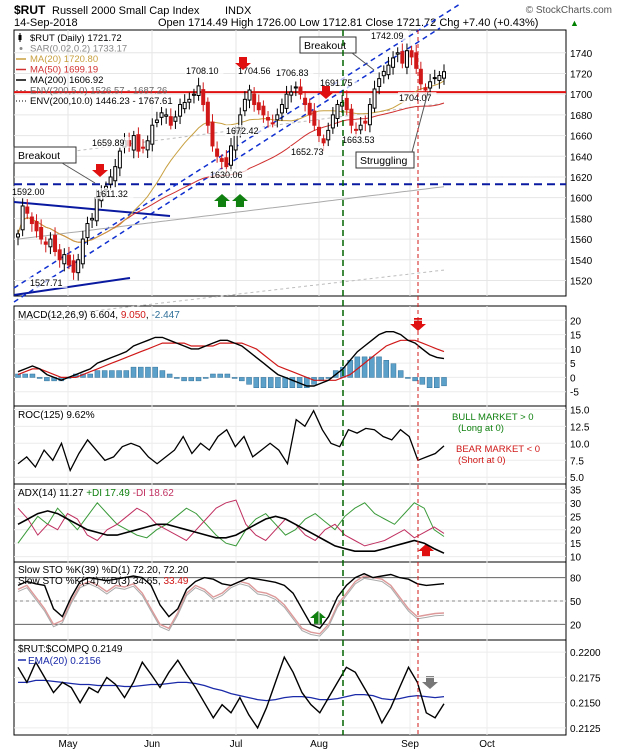  Describe the element at coordinates (231, 607) in the screenshot. I see `sto-fast-k-line` at that location.